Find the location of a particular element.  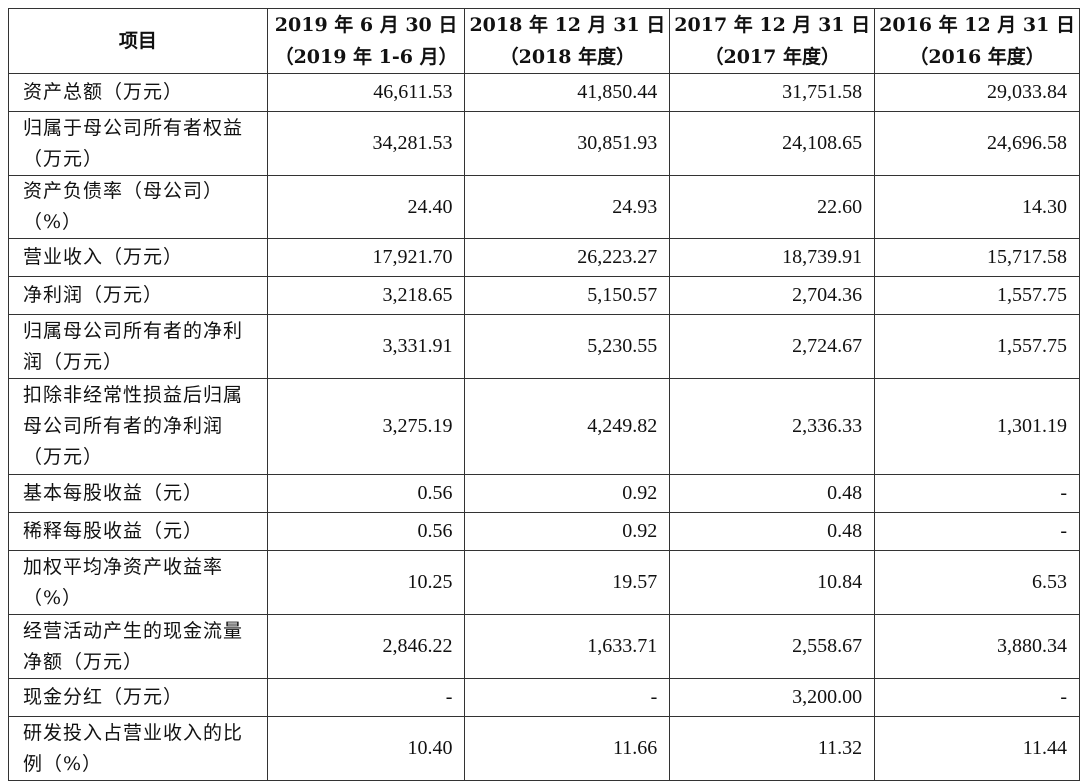

header-date: 2016 年 12 月 31 日 is located at coordinates (977, 25).